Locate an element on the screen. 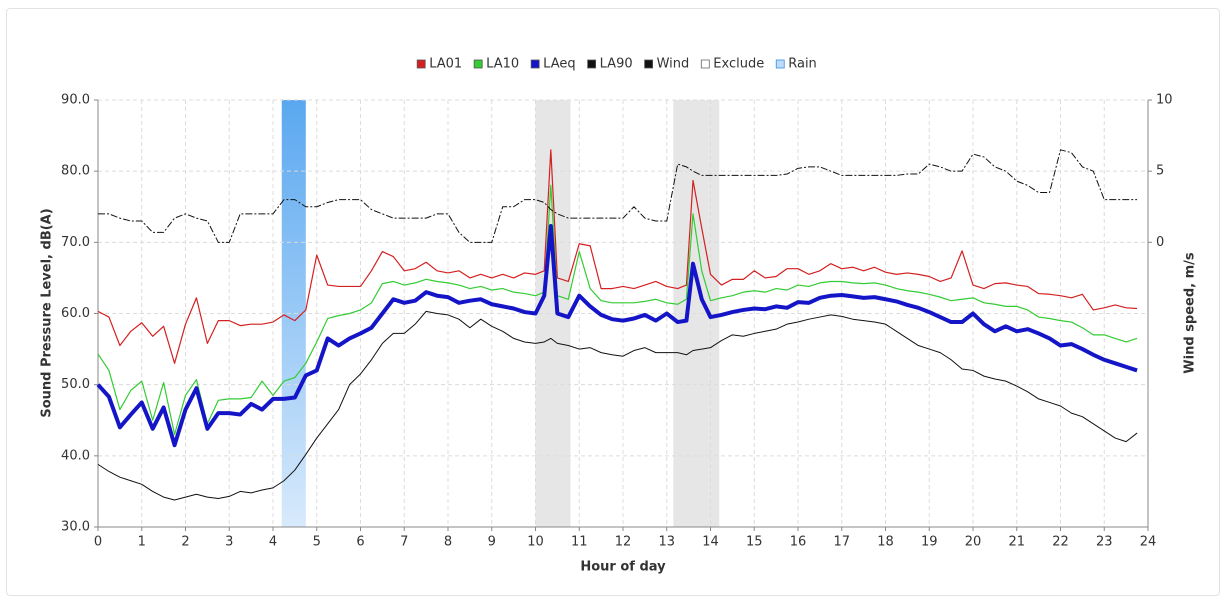 The image size is (1225, 600). y-tick-label: 50.0 is located at coordinates (75, 384).